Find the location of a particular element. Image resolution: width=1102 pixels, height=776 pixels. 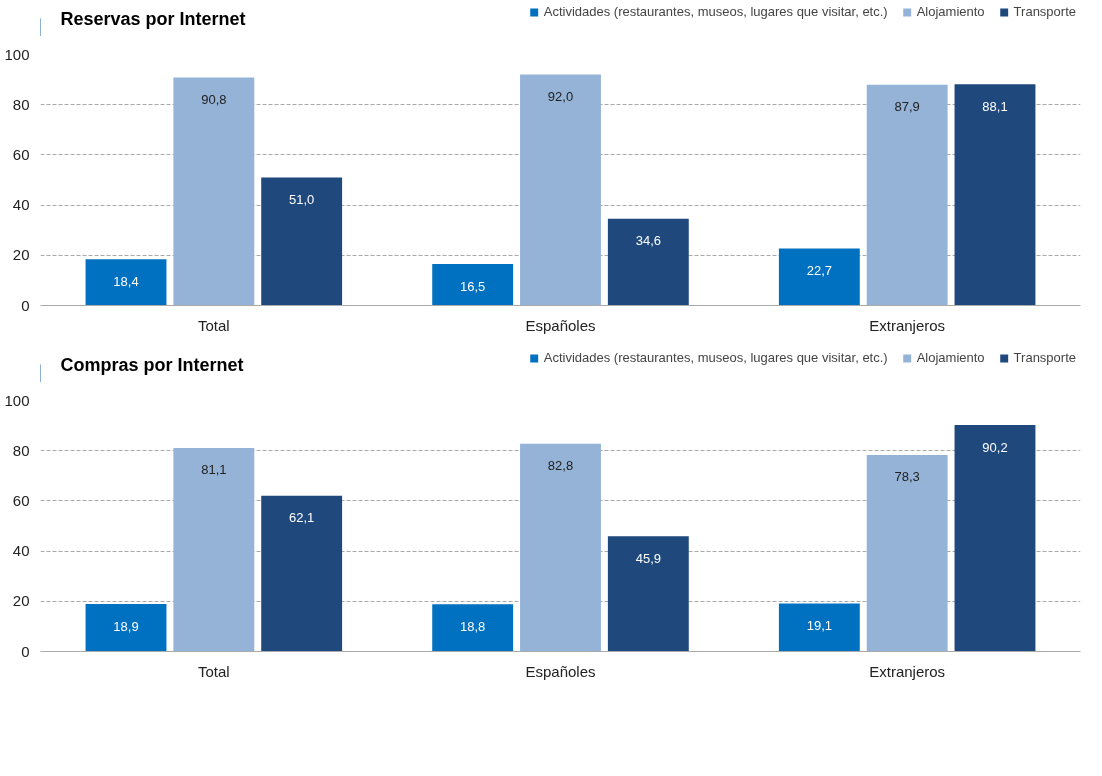

data-label: 18,9 is located at coordinates (126, 626).